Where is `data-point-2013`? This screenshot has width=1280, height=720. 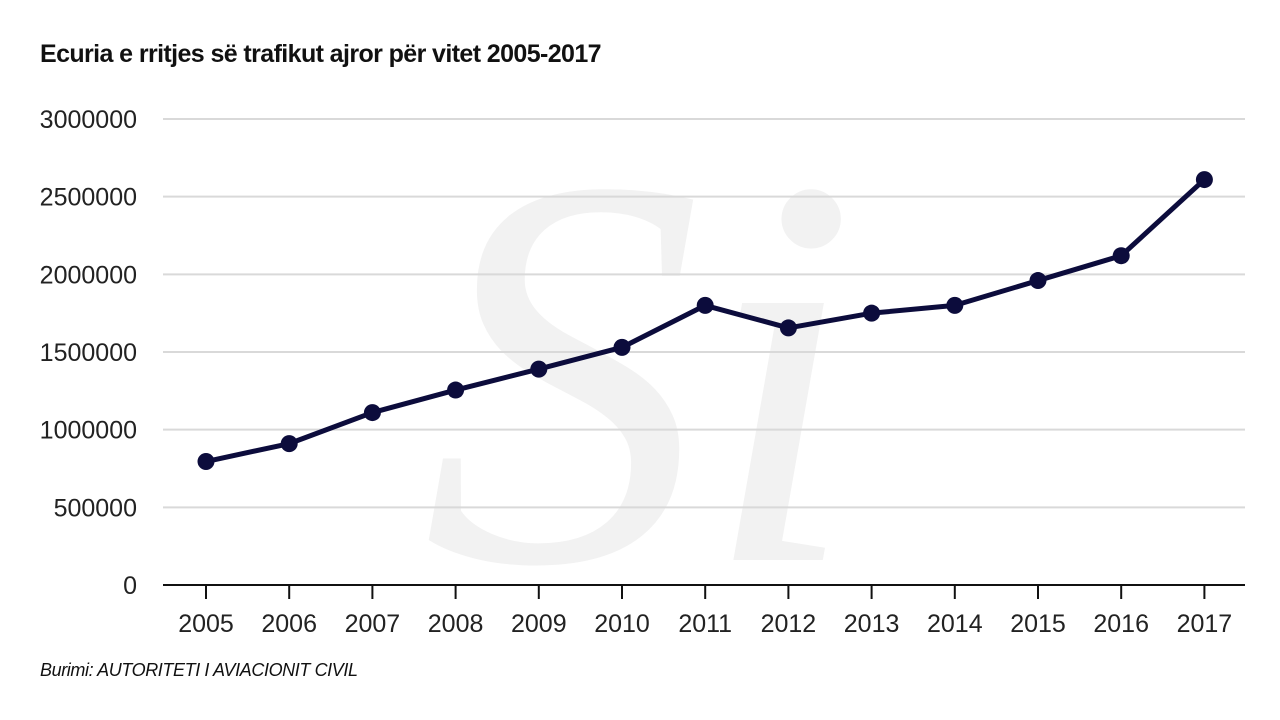 data-point-2013 is located at coordinates (872, 313).